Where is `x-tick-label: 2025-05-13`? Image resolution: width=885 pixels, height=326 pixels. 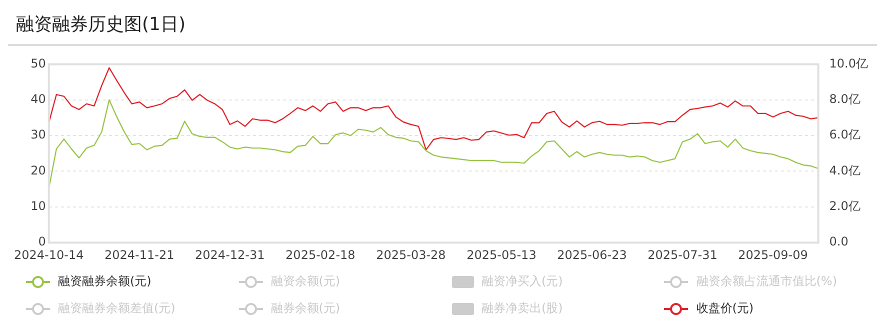
x-tick-label: 2025-05-13 is located at coordinates (501, 255).